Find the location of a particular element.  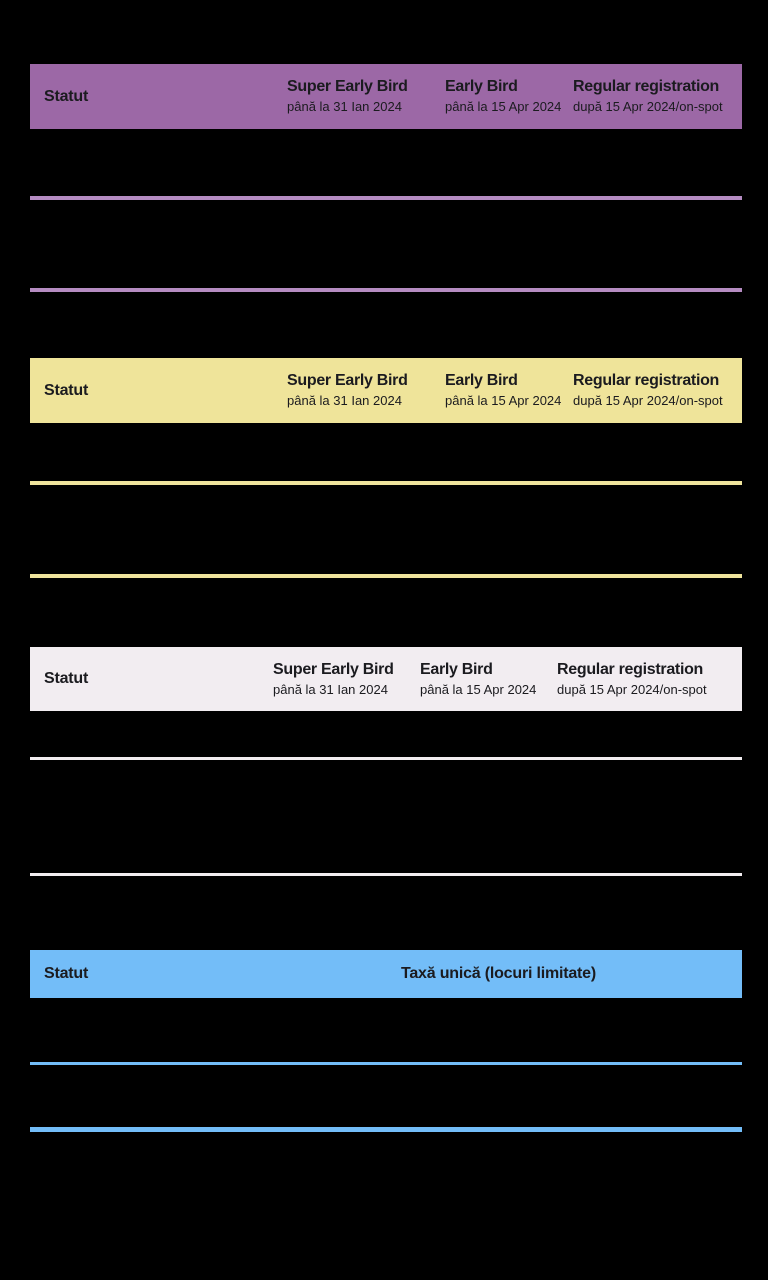

table-header-row: Statut Taxă unică (locuri limitate) is located at coordinates (386, 974).